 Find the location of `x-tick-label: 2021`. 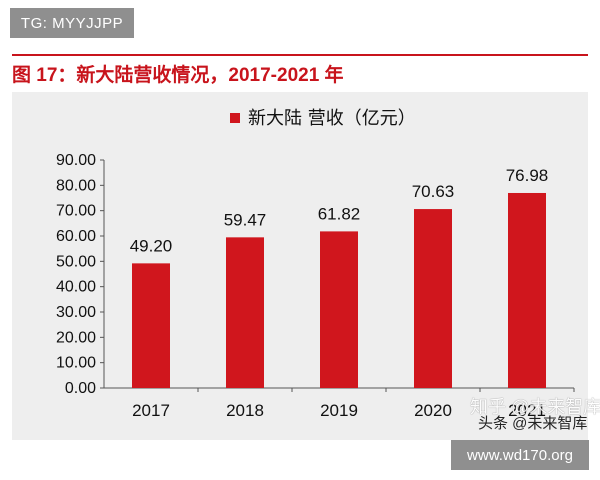

x-tick-label: 2021 is located at coordinates (527, 410).